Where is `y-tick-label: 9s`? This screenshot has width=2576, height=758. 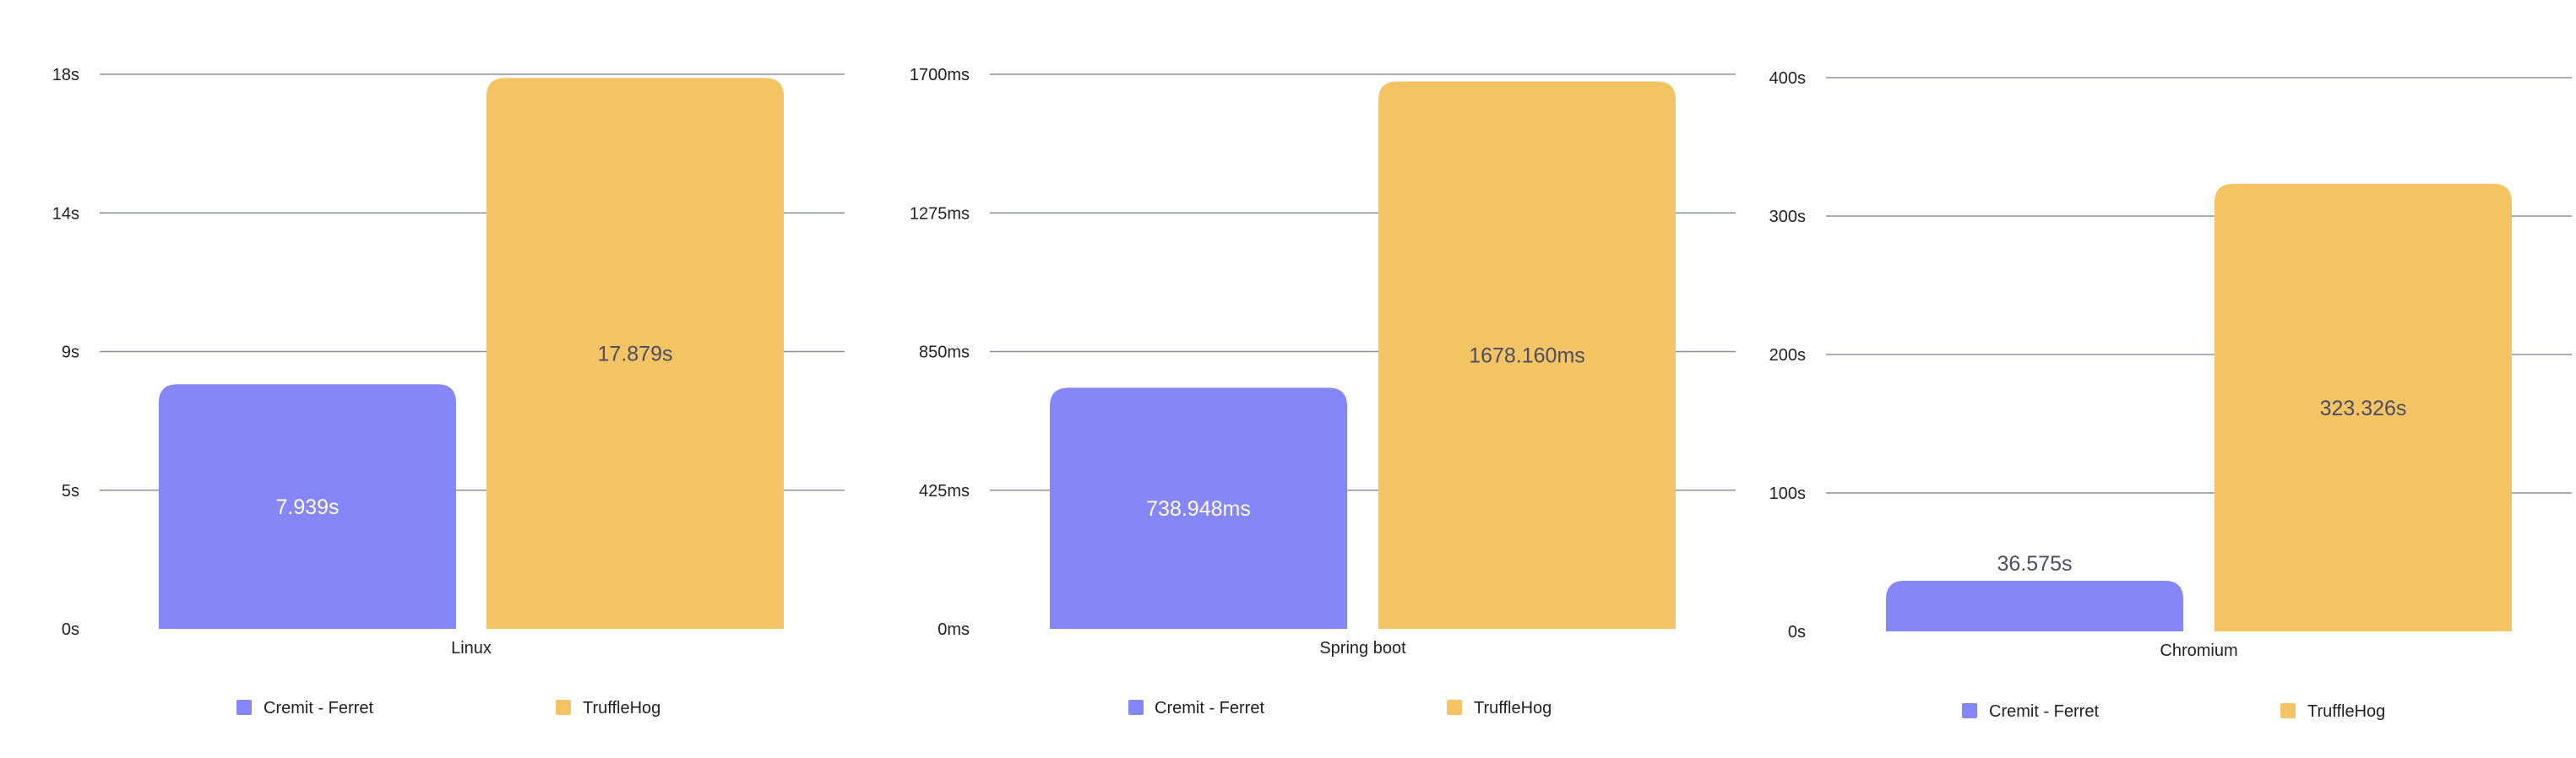 y-tick-label: 9s is located at coordinates (70, 353).